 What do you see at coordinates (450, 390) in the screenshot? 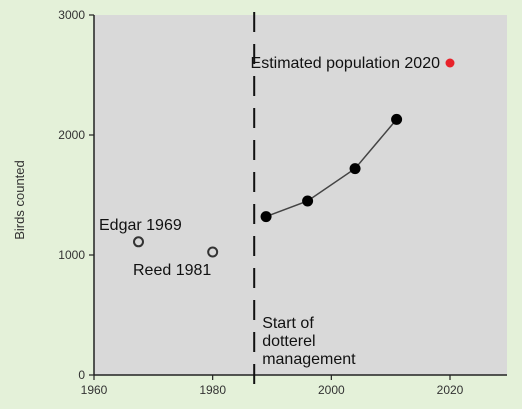
I see `x-tick-label-2020: 2020` at bounding box center [450, 390].